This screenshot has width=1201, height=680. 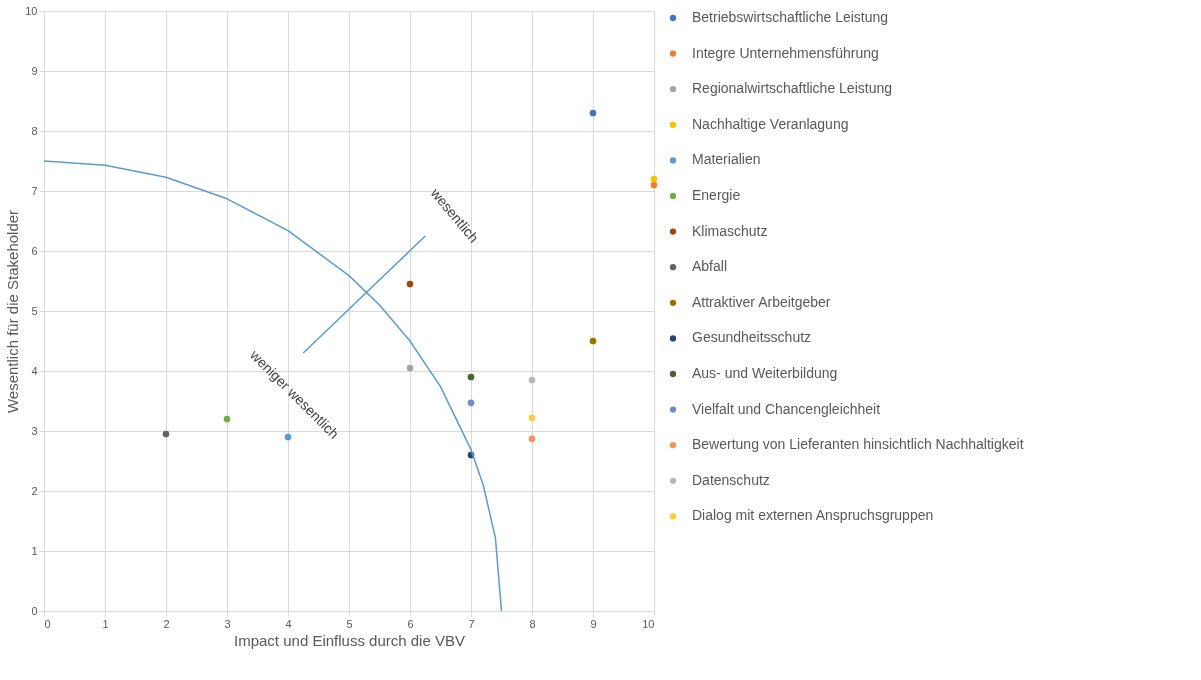 What do you see at coordinates (731, 479) in the screenshot?
I see `legend-label: Datenschutz` at bounding box center [731, 479].